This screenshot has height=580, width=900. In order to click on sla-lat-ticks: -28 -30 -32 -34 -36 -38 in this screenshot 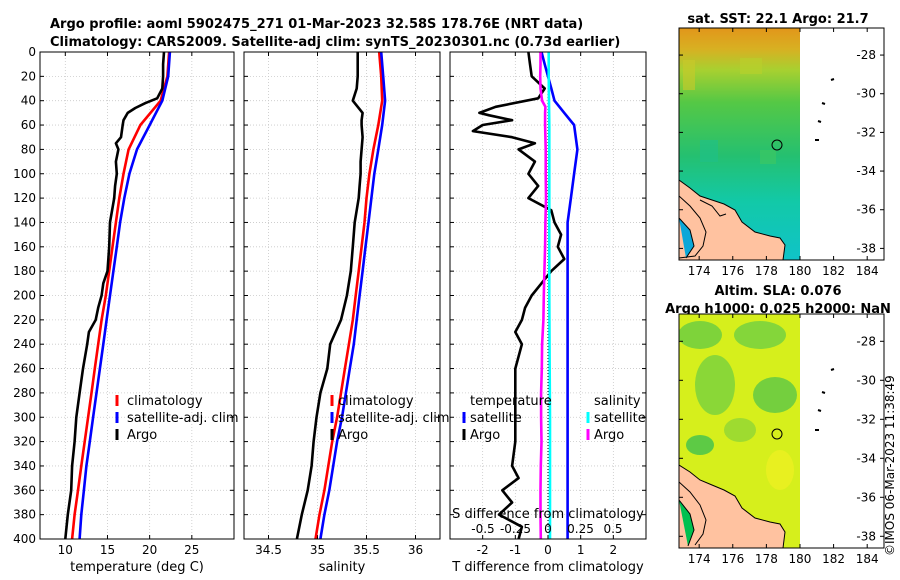, I will do `click(781, 438)`.